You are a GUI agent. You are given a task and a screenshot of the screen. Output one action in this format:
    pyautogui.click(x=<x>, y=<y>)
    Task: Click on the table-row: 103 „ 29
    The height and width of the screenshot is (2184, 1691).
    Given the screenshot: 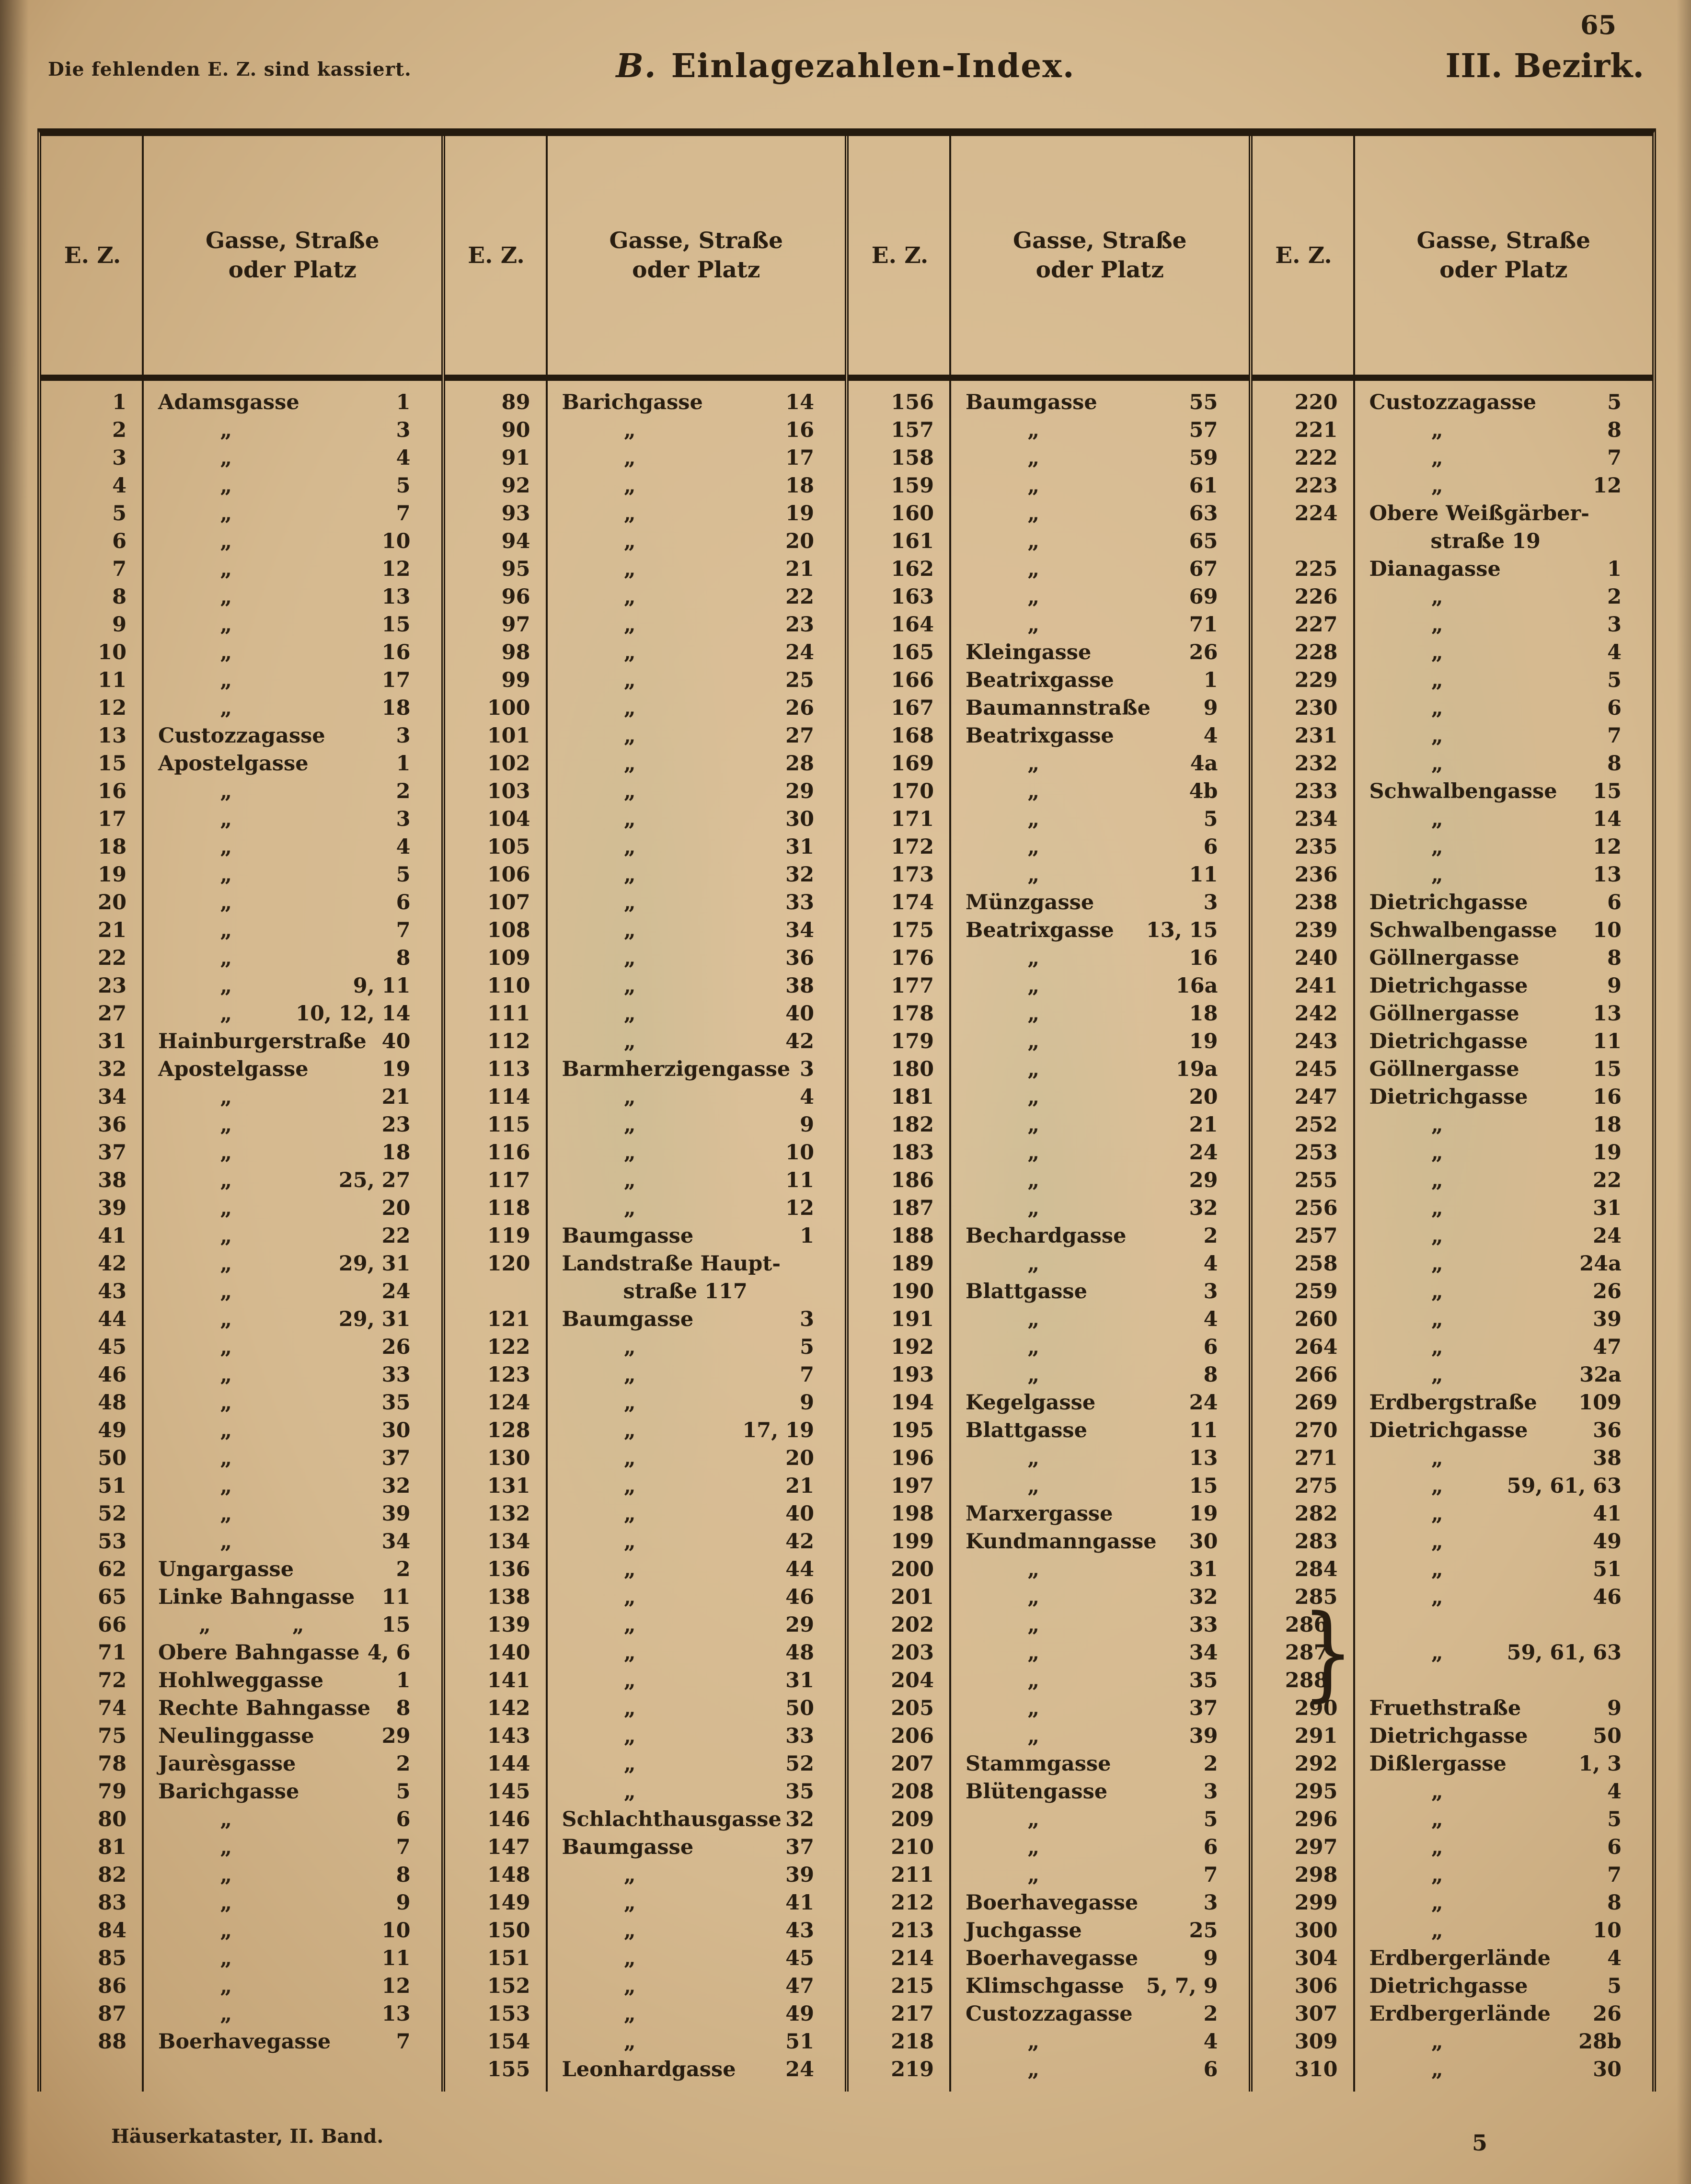 What is the action you would take?
    pyautogui.click(x=645, y=792)
    